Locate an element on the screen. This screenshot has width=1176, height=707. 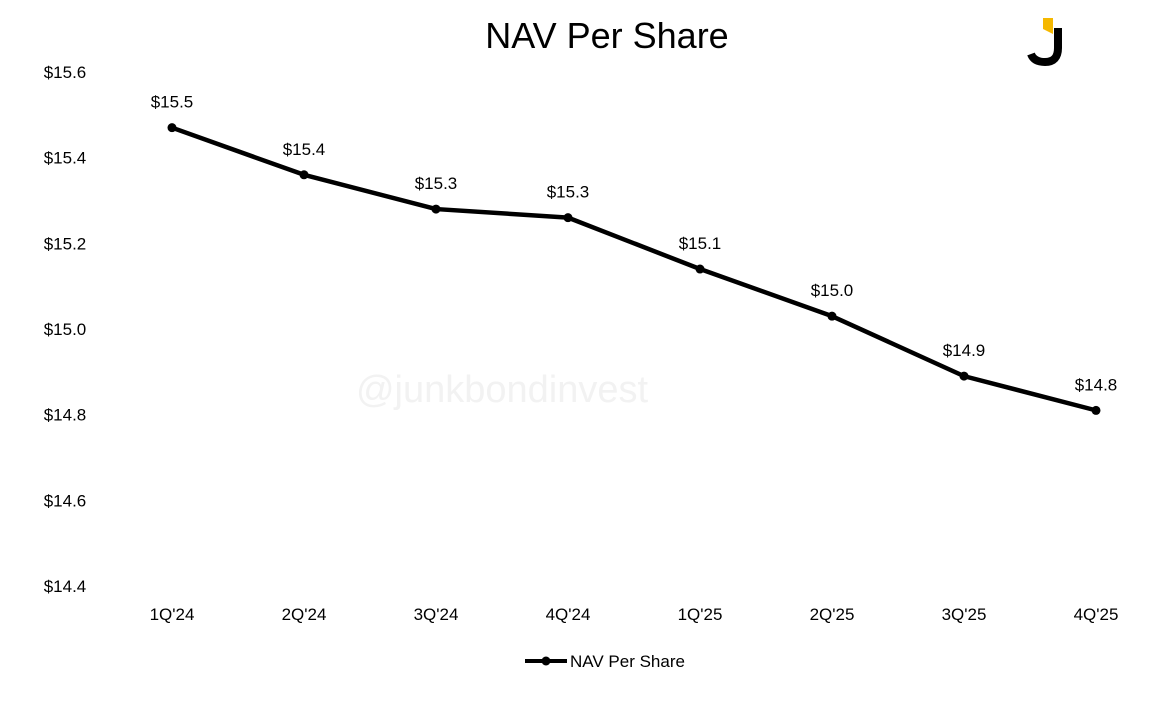
legend-marker is located at coordinates (546, 661).